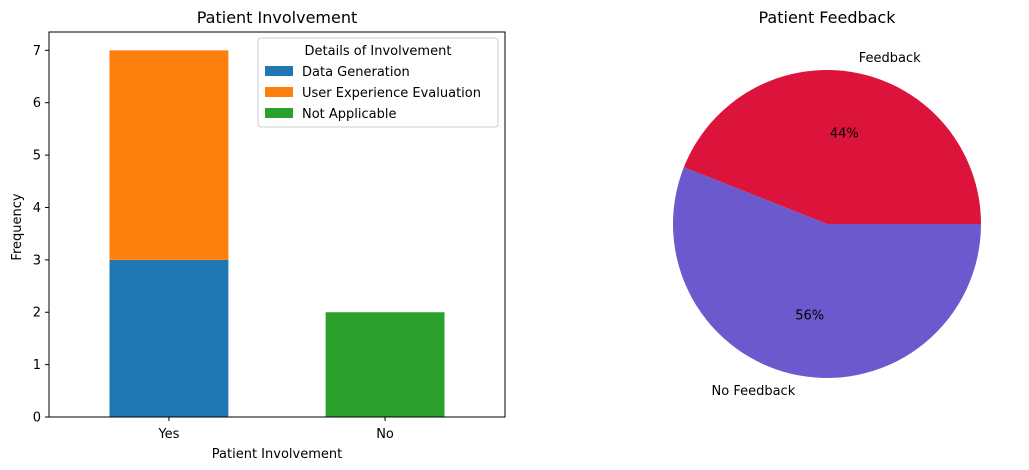 Image resolution: width=1029 pixels, height=470 pixels. What do you see at coordinates (828, 17) in the screenshot?
I see `pie-chart-title: Patient Feedback` at bounding box center [828, 17].